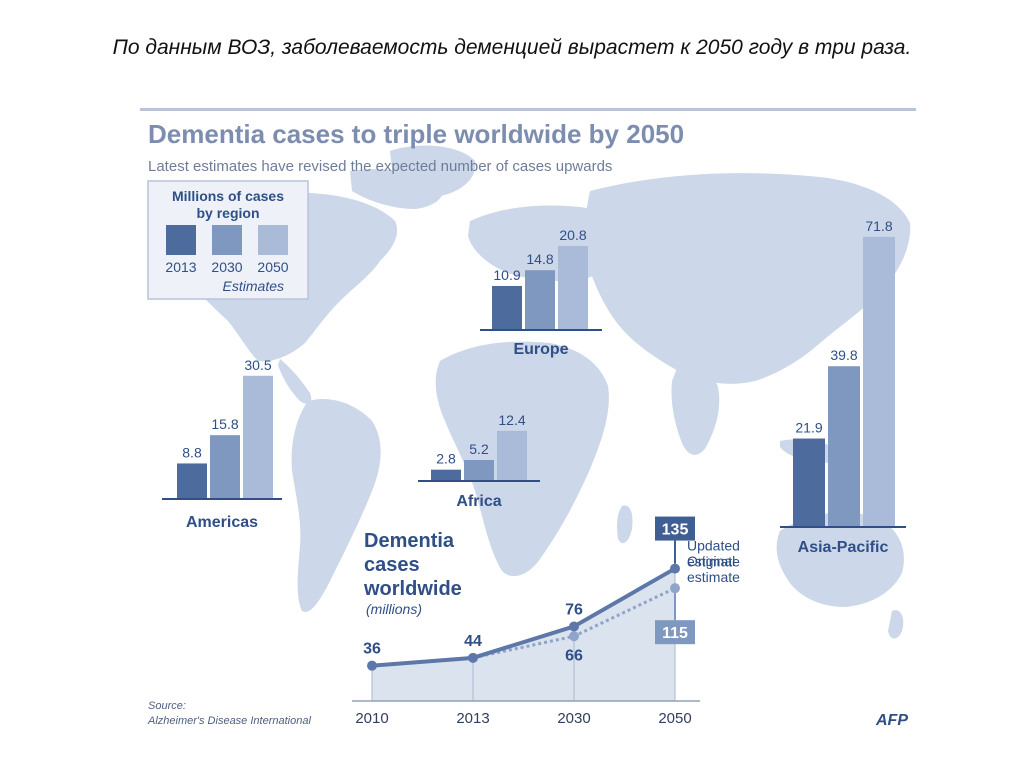  I want to click on bar-value-label: 12.4, so click(511, 420).